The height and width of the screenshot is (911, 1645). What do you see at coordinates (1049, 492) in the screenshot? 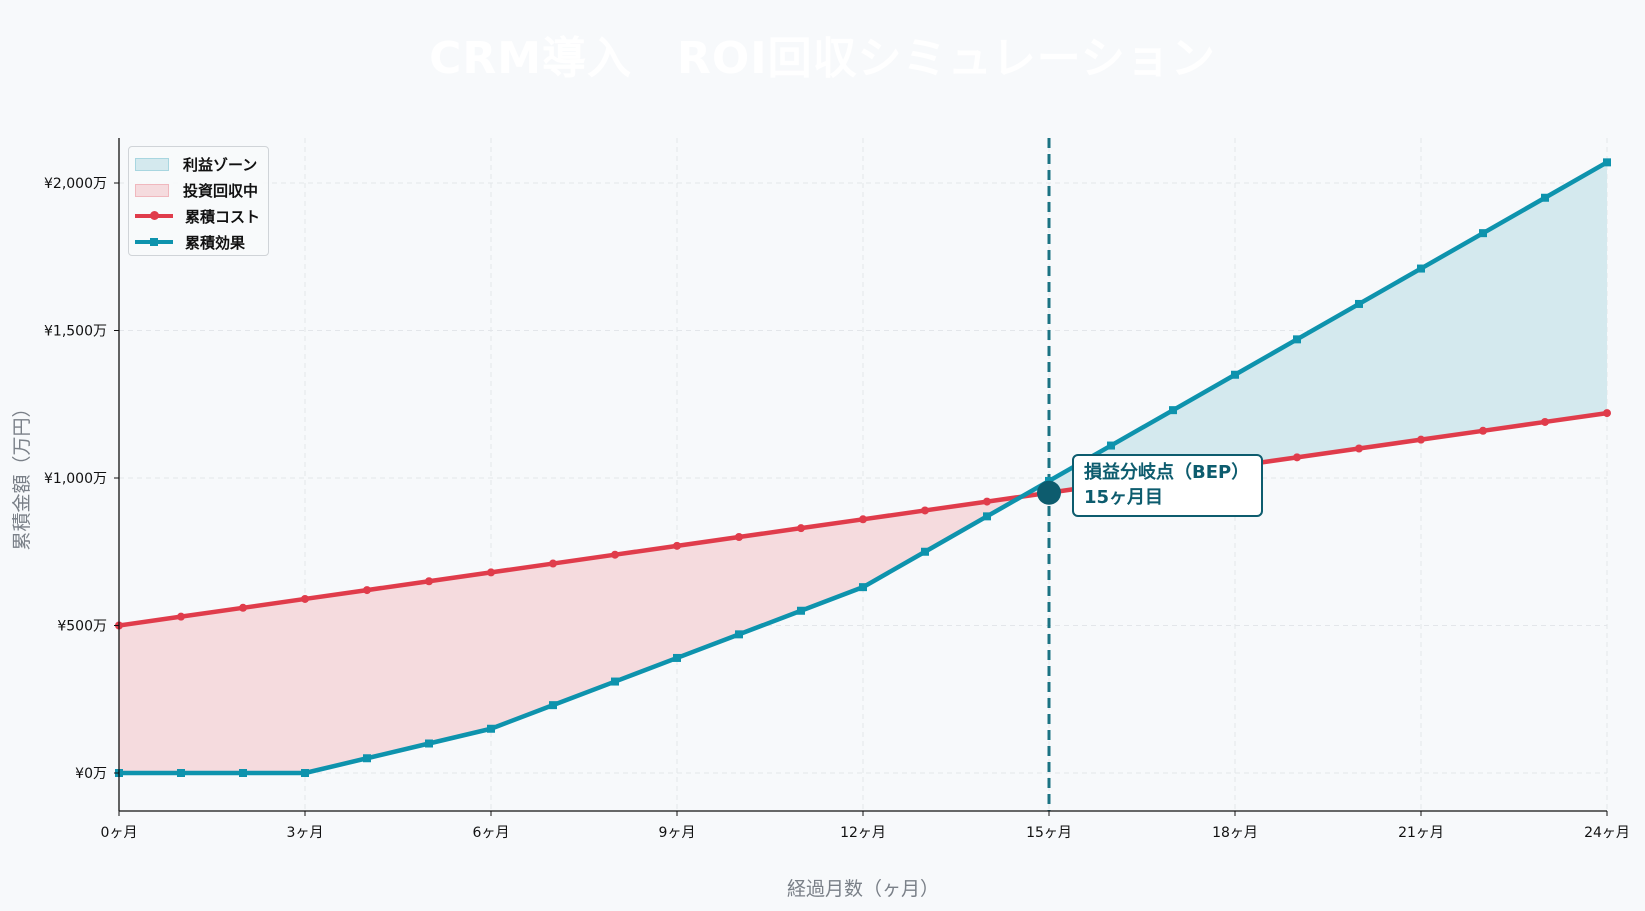
I see `bep-point-marker` at bounding box center [1049, 492].